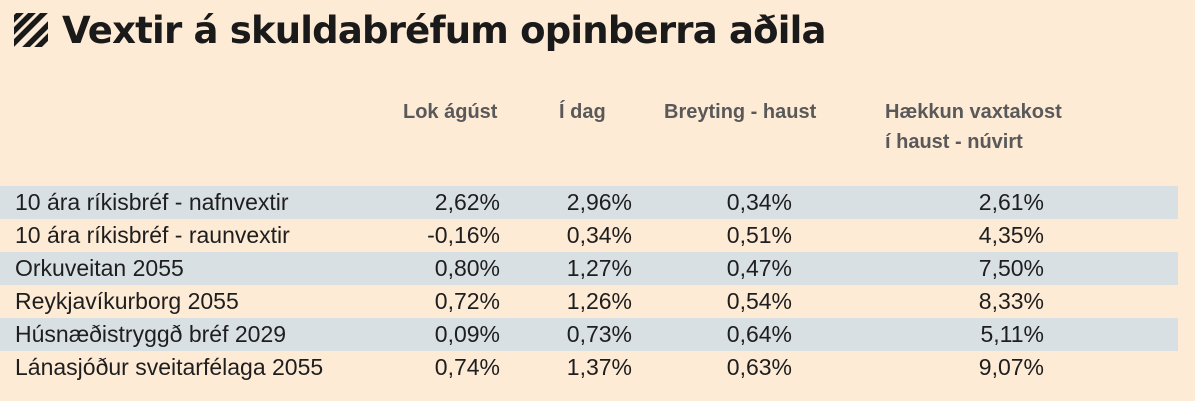 This screenshot has height=401, width=1195. What do you see at coordinates (1011, 235) in the screenshot?
I see `cell-haekkun: 4,35%` at bounding box center [1011, 235].